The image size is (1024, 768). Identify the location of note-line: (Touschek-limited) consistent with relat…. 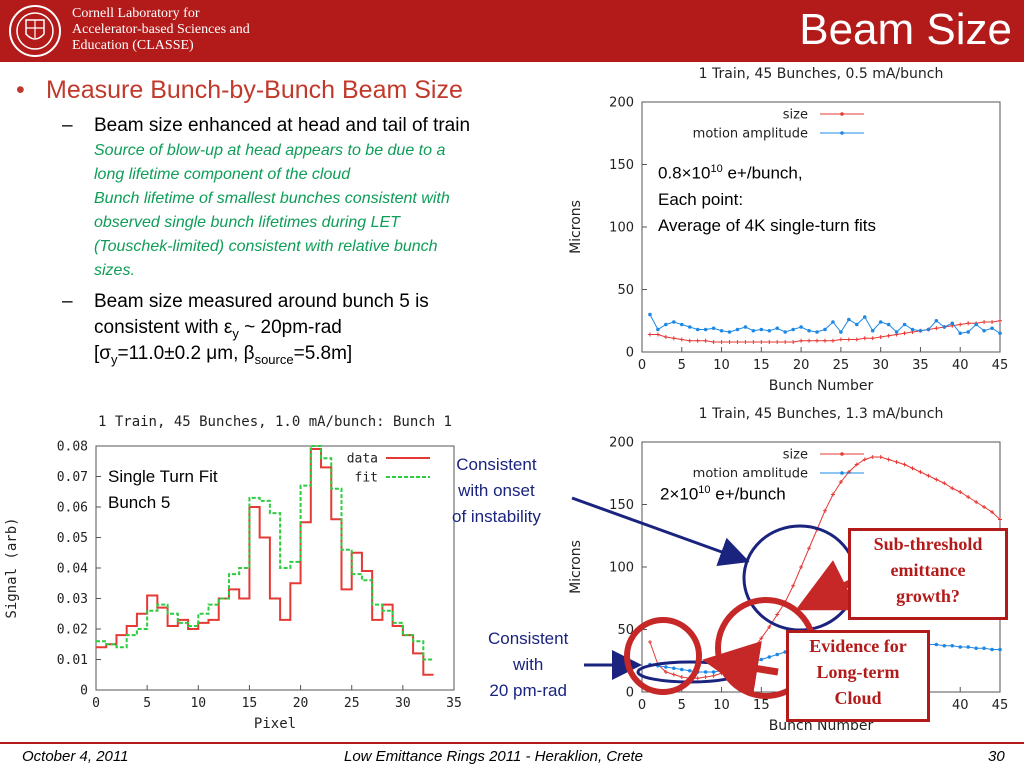
(266, 246).